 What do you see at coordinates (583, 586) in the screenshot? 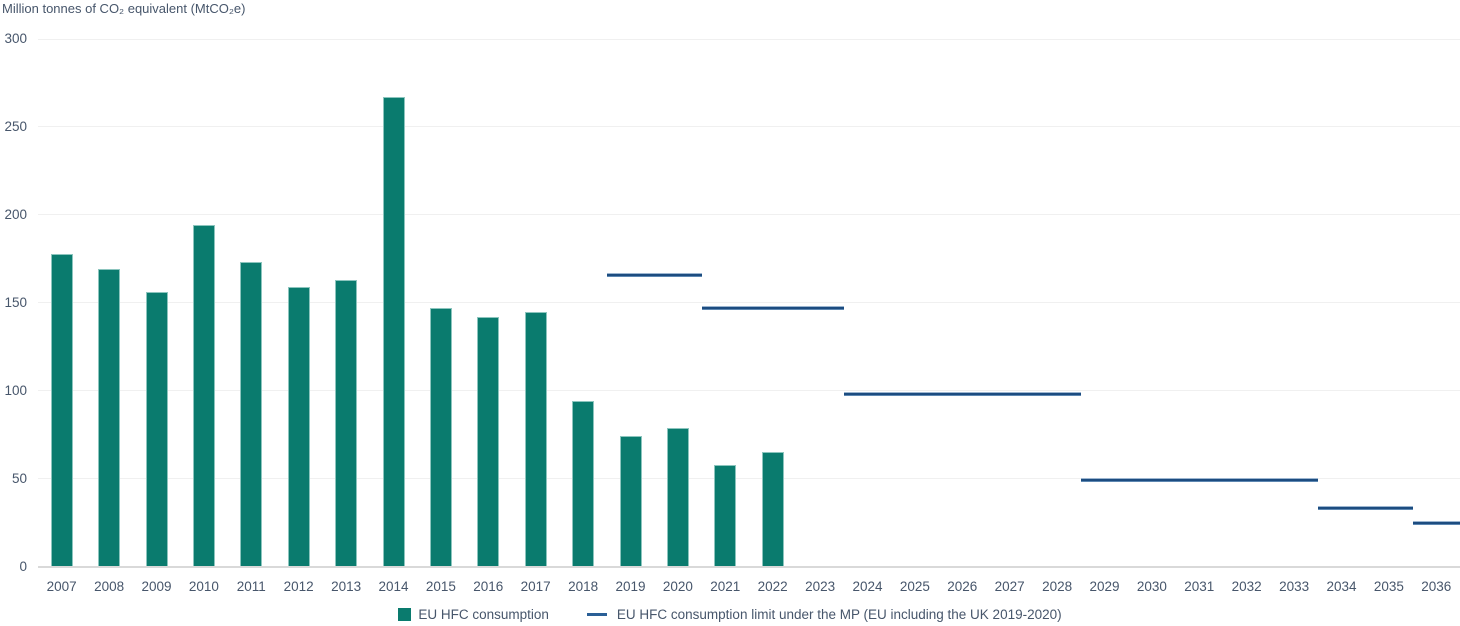
I see `x-tick-label-2018: 2018` at bounding box center [583, 586].